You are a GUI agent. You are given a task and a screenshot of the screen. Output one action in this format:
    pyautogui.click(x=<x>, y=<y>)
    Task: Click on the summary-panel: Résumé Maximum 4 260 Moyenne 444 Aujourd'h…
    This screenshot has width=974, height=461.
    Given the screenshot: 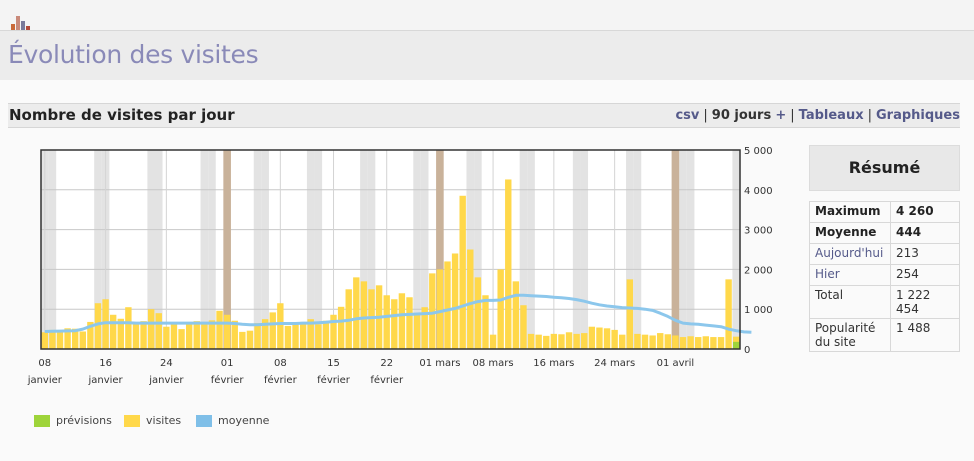 What is the action you would take?
    pyautogui.click(x=884, y=248)
    